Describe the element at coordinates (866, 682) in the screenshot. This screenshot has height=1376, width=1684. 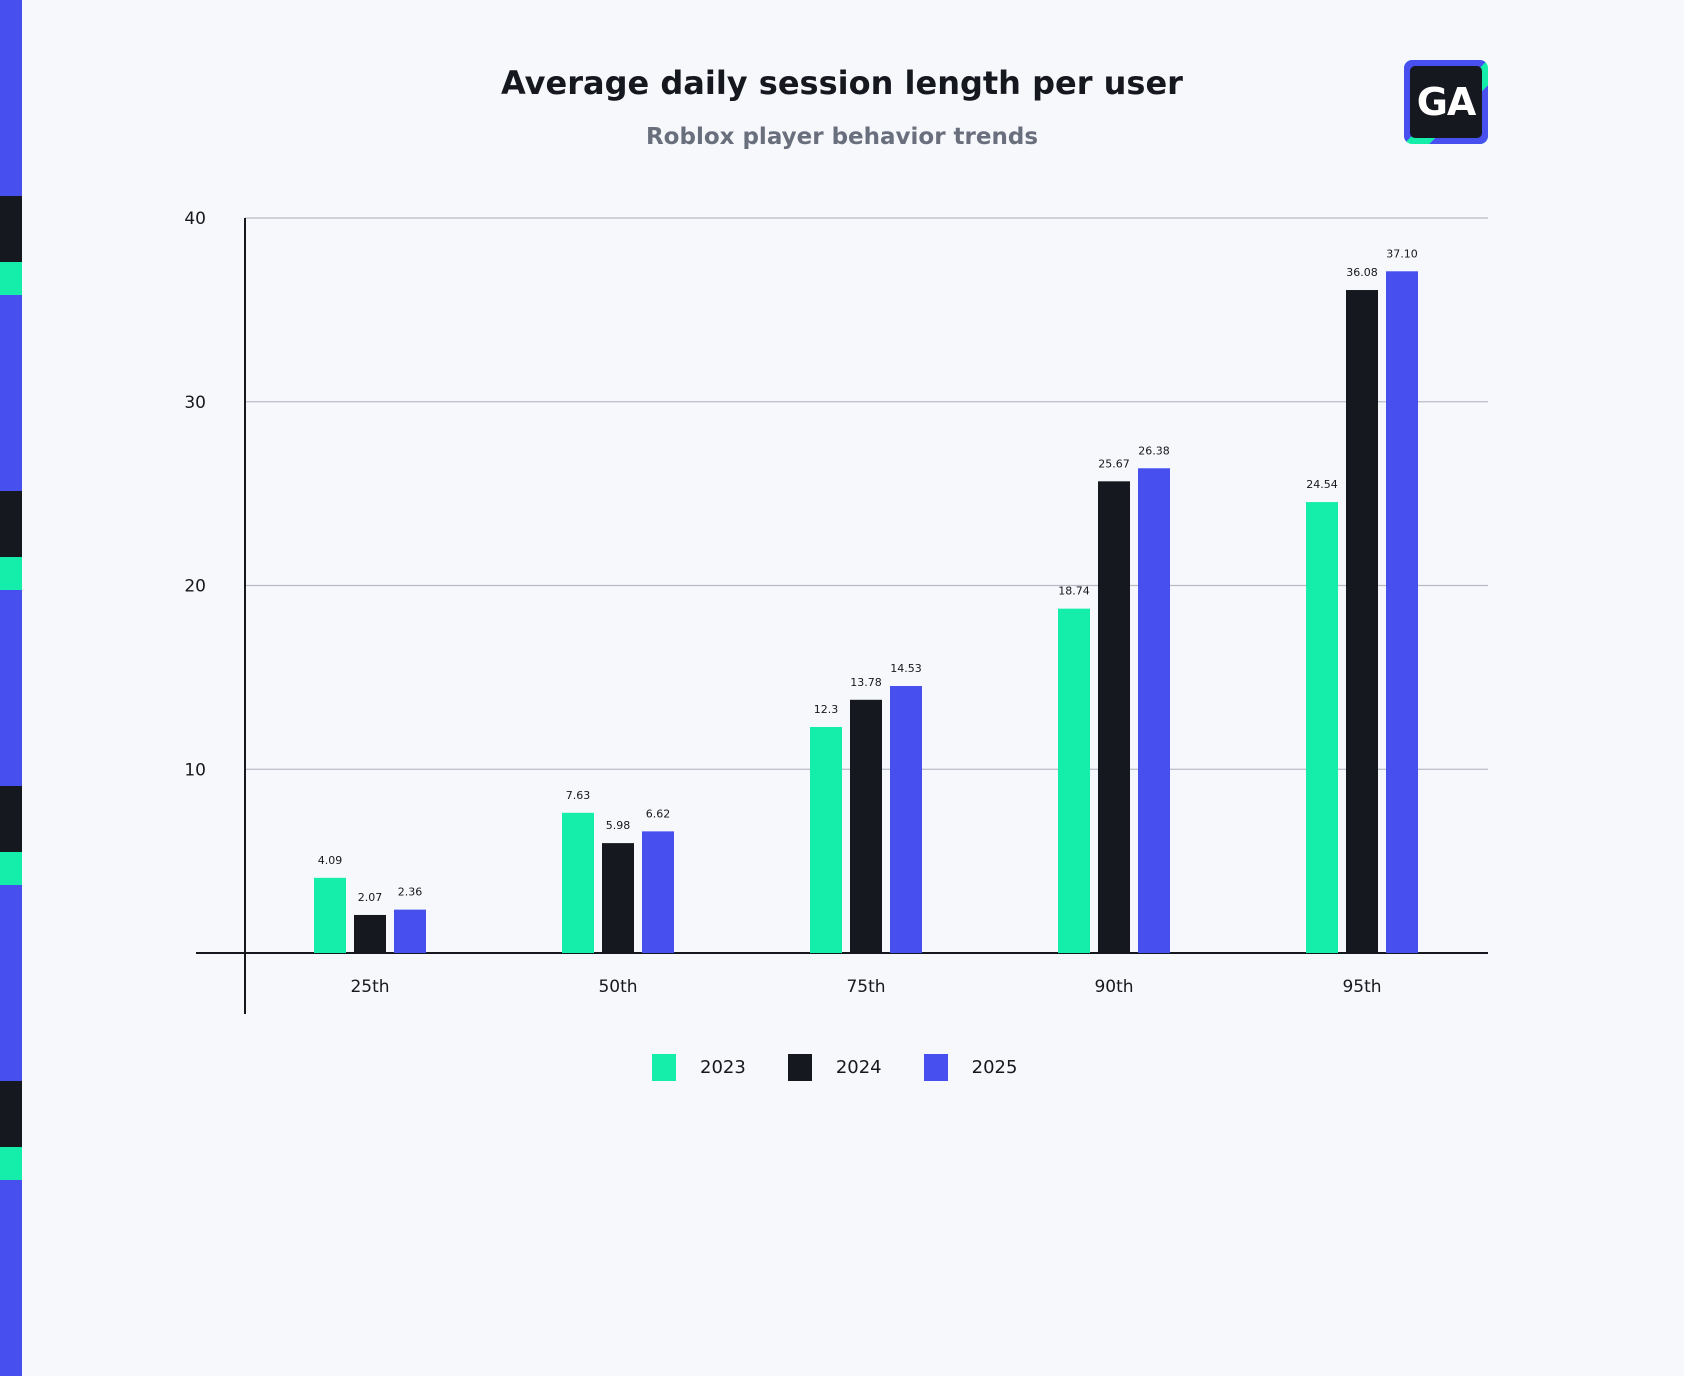
I see `data-label: 13.78` at that location.